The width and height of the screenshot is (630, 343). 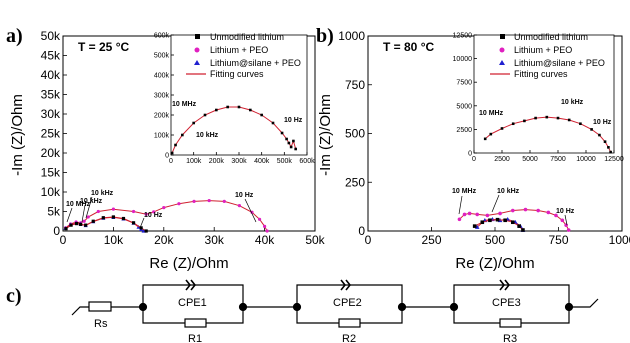 What do you see at coordinates (51, 134) in the screenshot?
I see `y-tick-label: 25k` at bounding box center [51, 134].